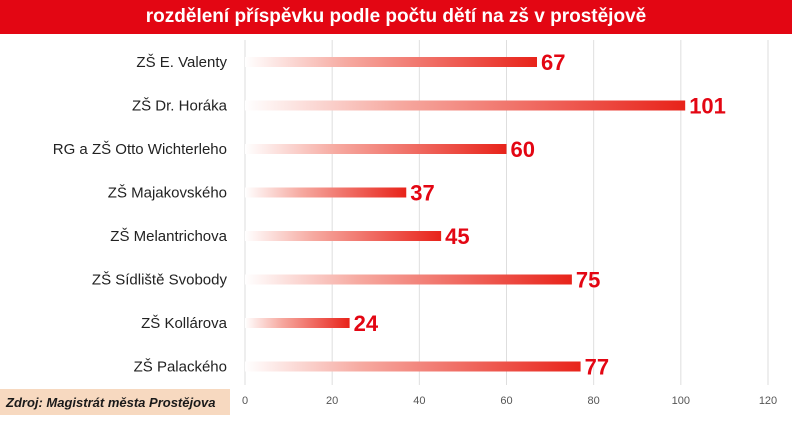  What do you see at coordinates (180, 367) in the screenshot?
I see `category-label: ZŠ Palackého` at bounding box center [180, 367].